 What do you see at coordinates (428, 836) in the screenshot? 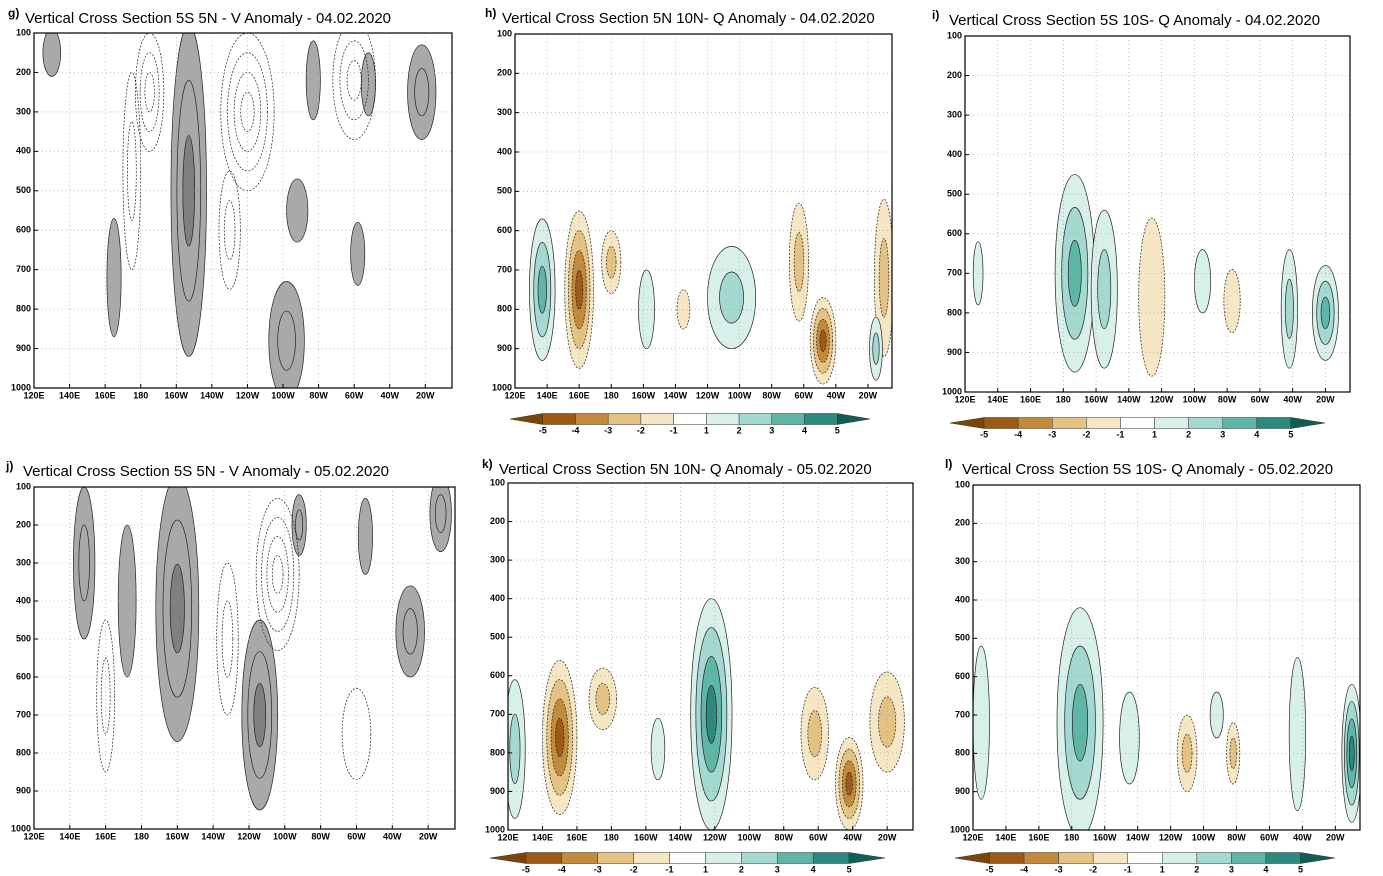
I see `x-tick-label: 20W` at bounding box center [428, 836].